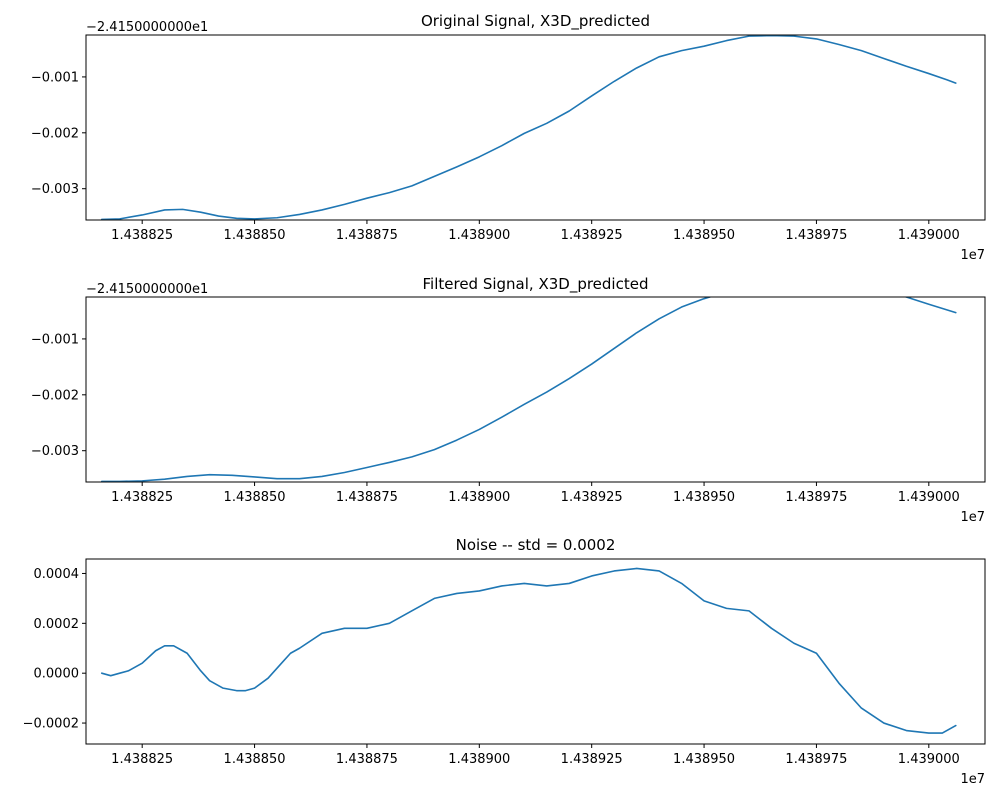  Describe the element at coordinates (57, 624) in the screenshot. I see `y-tick-label: 0.0002` at that location.